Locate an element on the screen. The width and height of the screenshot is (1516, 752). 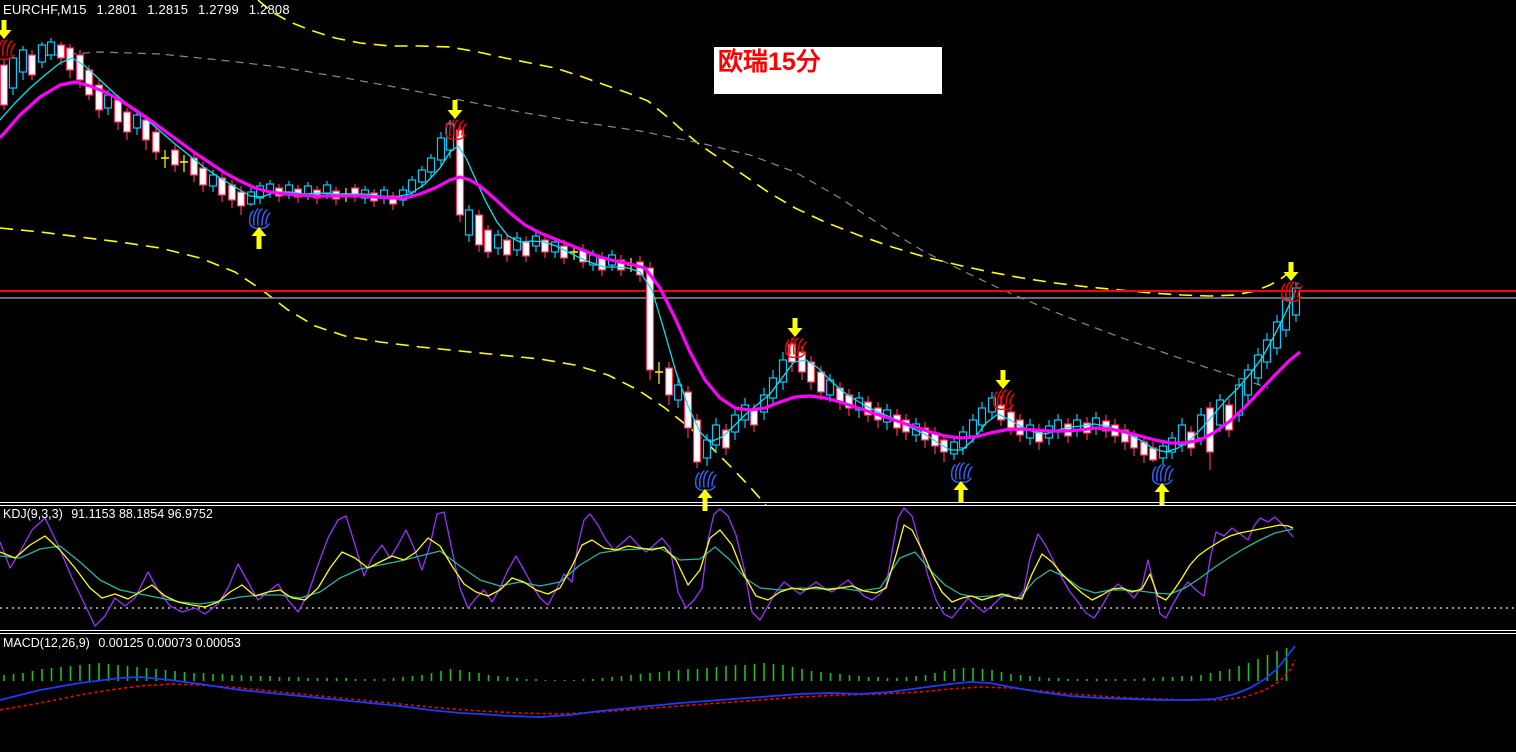
symbol-period-label: EURCHF,M15 is located at coordinates (45, 9).